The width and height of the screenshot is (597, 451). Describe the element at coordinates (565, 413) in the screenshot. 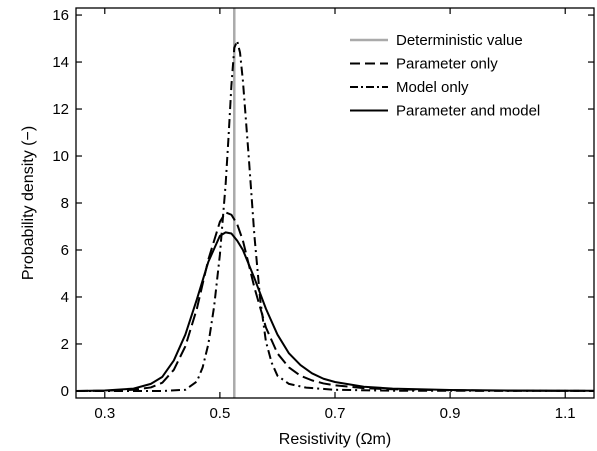

I see `x-tick-label: 1.1` at that location.